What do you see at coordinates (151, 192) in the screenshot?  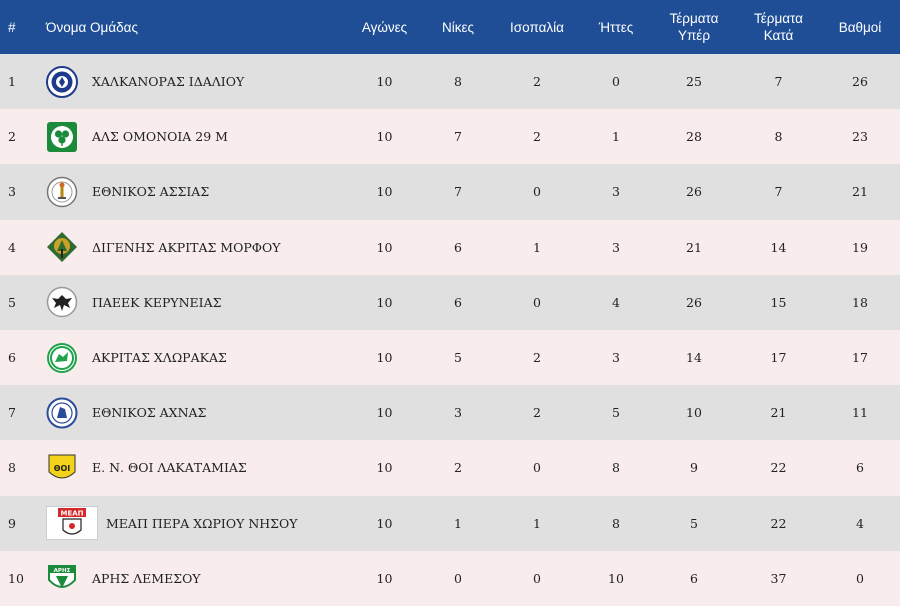 I see `team-name: ΕΘΝΙΚΟΣ ΑΣΣΙΑΣ` at bounding box center [151, 192].